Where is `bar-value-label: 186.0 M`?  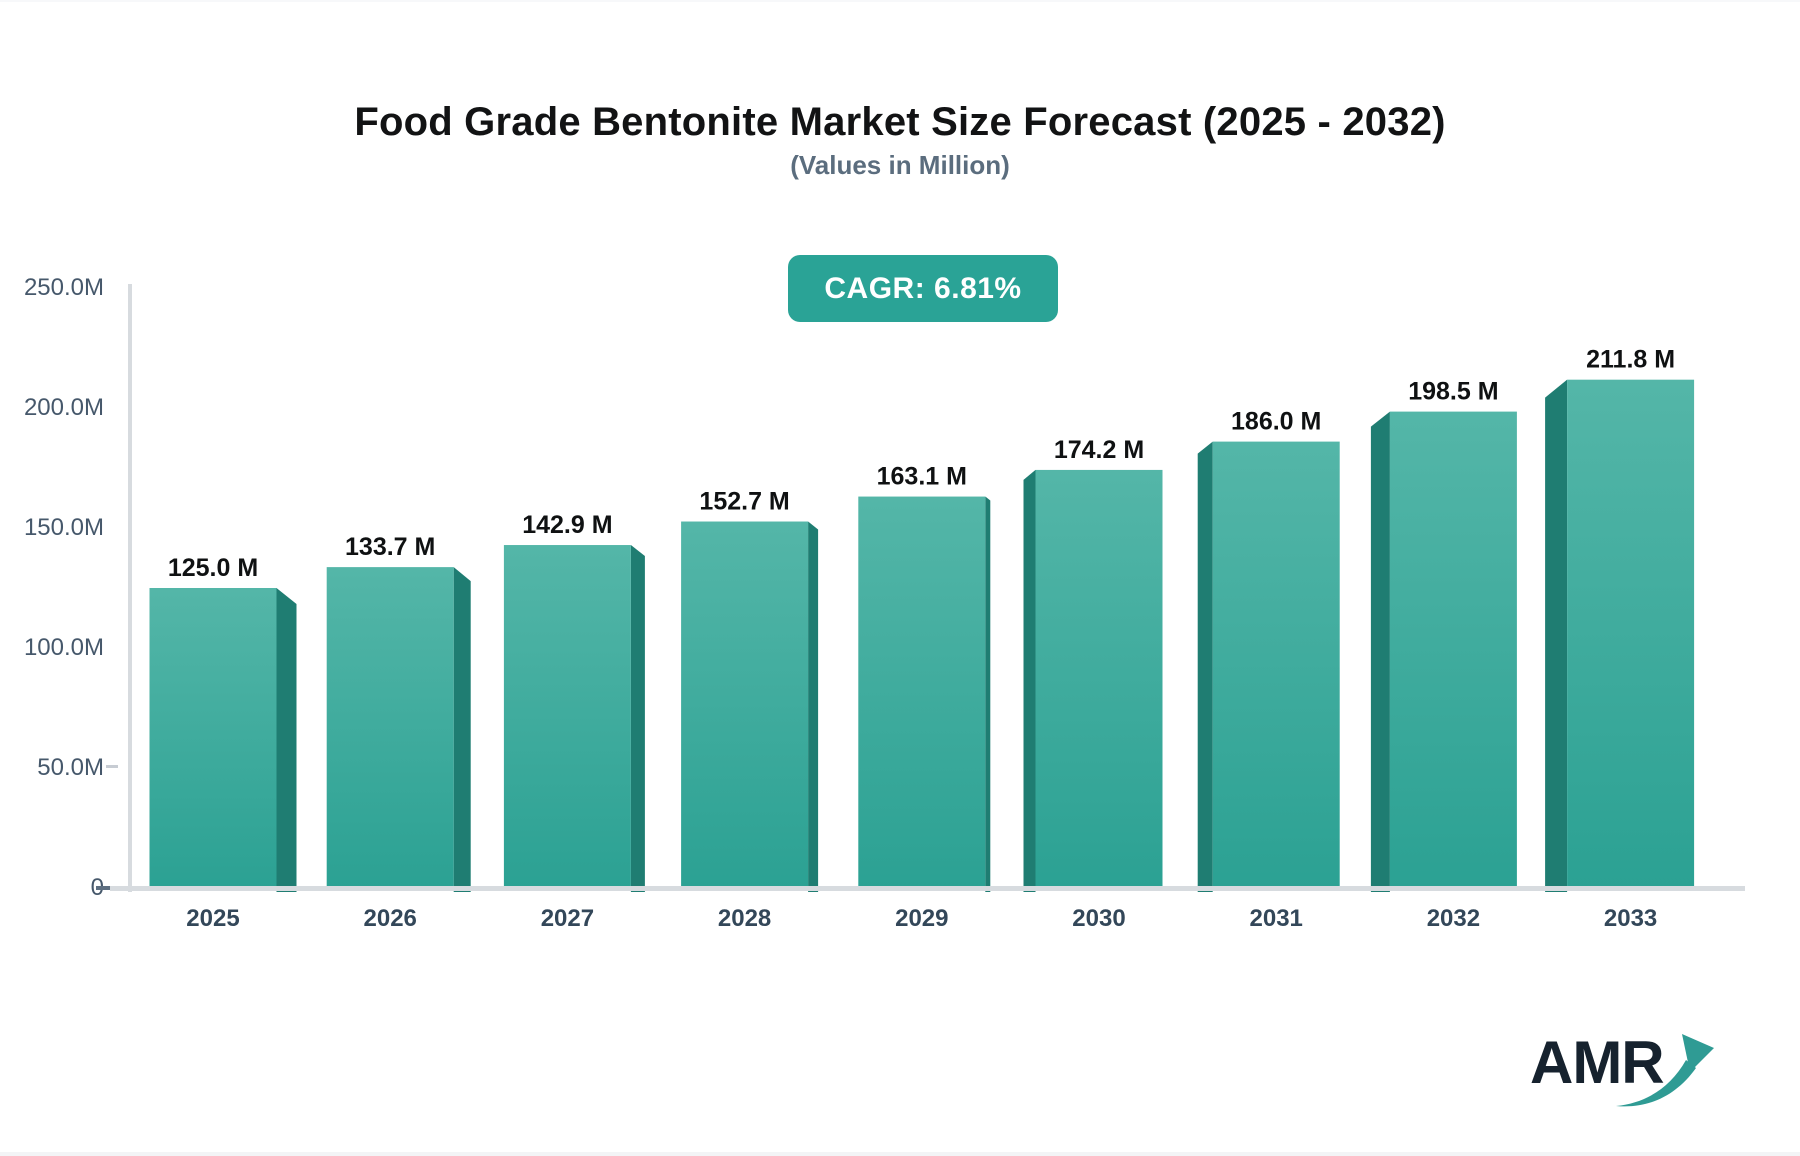 bar-value-label: 186.0 M is located at coordinates (1276, 422).